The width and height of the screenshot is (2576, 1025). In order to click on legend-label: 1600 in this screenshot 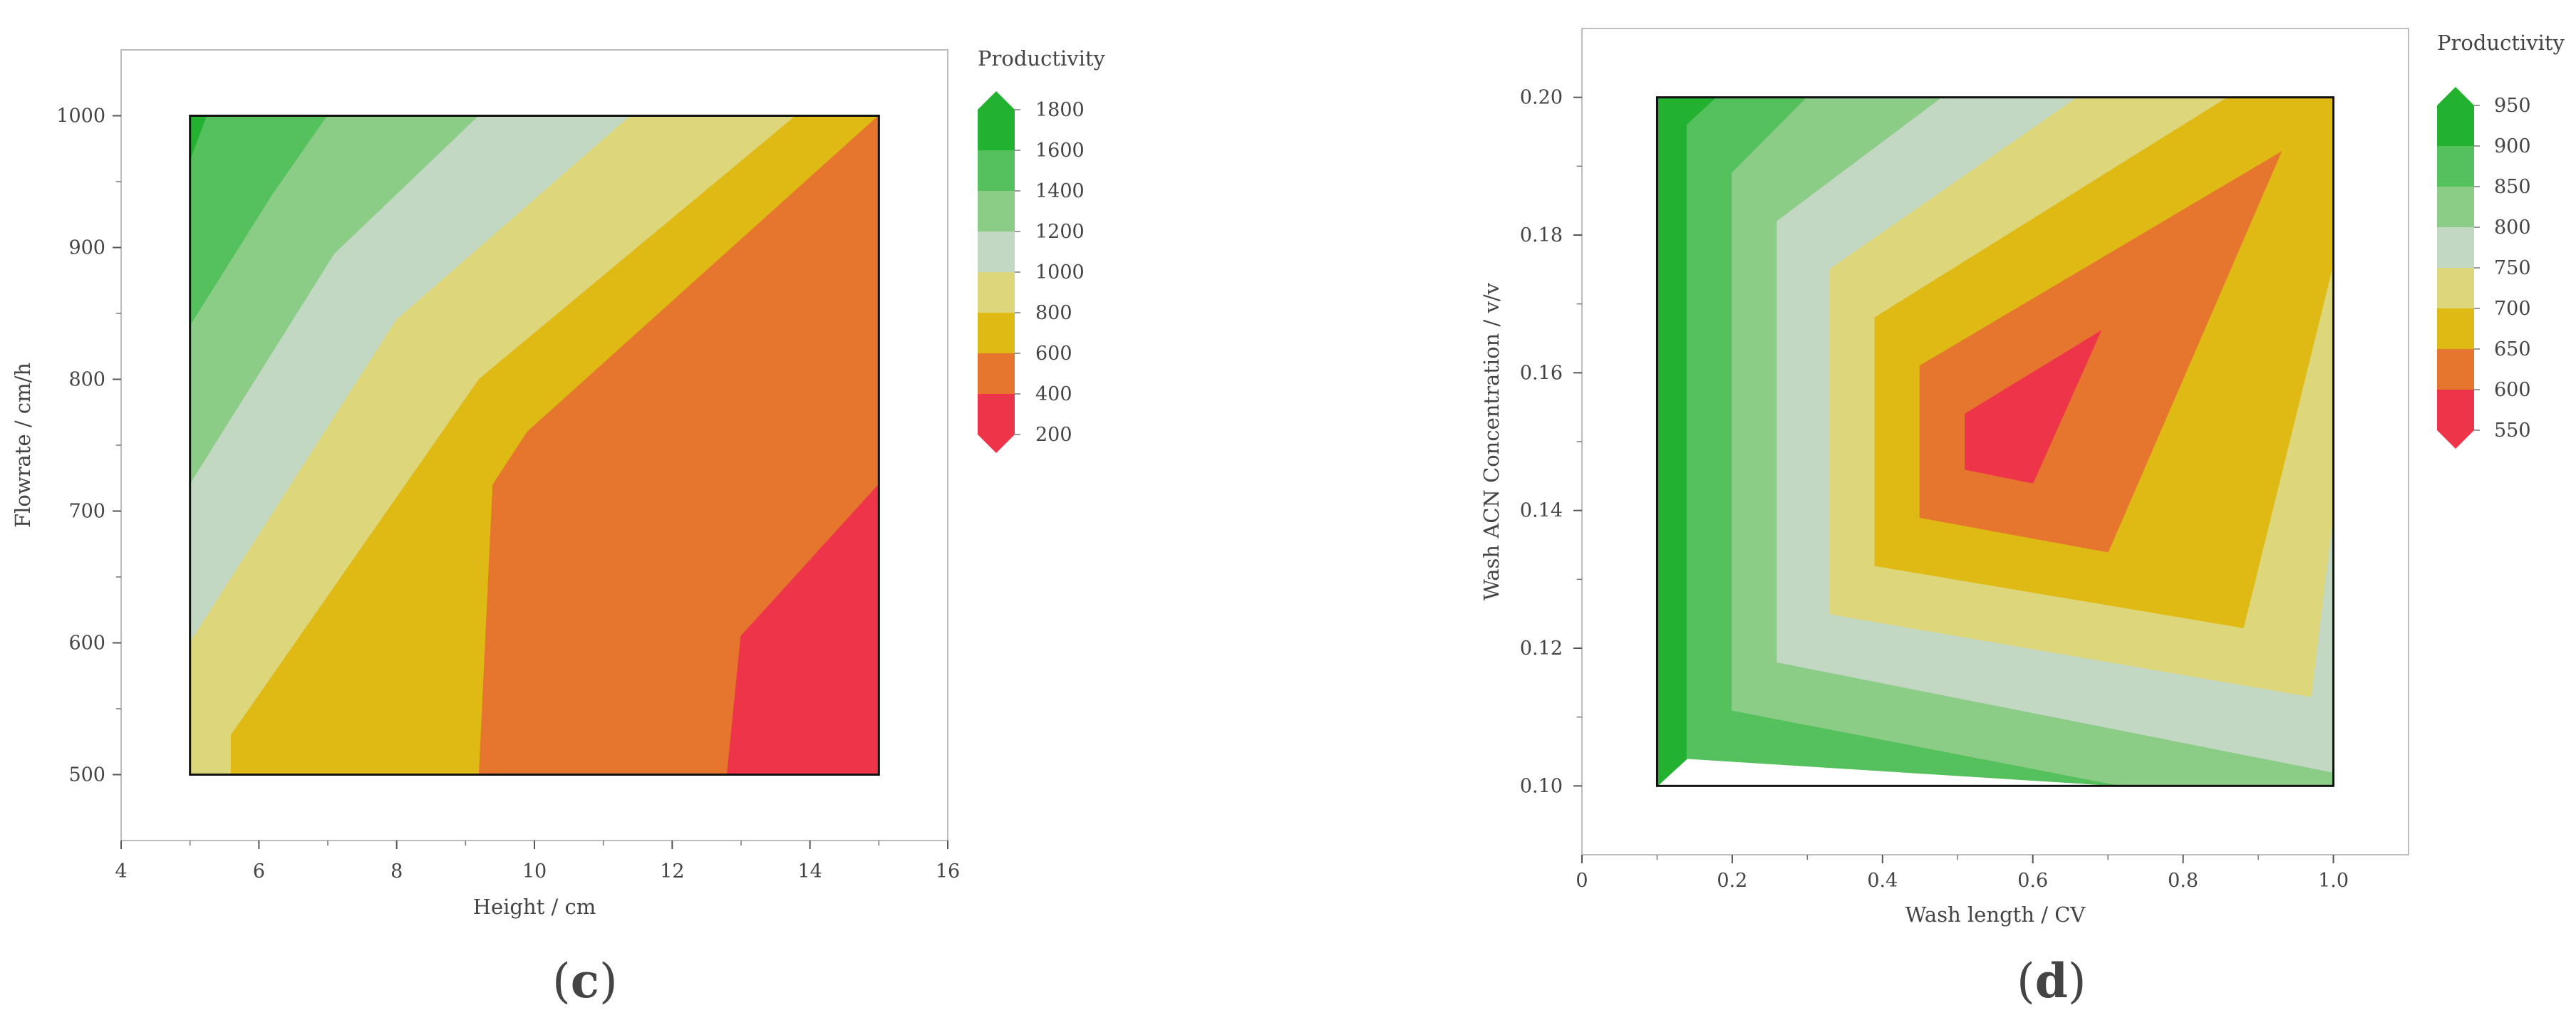, I will do `click(1060, 151)`.